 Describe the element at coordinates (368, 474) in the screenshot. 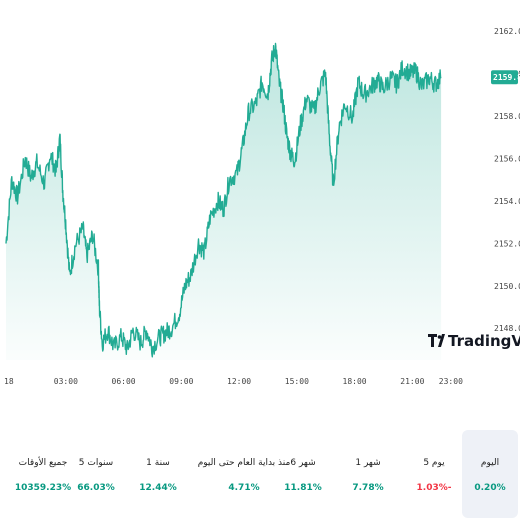

I see `performance-period-2: 1 شهر 7.78%` at that location.